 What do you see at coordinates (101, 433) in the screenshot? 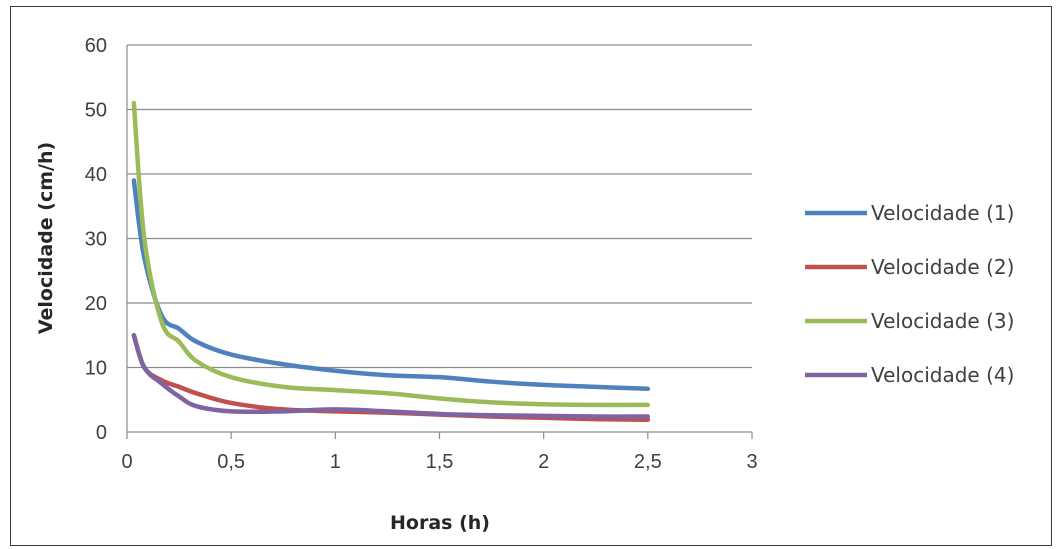
I see `y-tick-label: 0` at bounding box center [101, 433].